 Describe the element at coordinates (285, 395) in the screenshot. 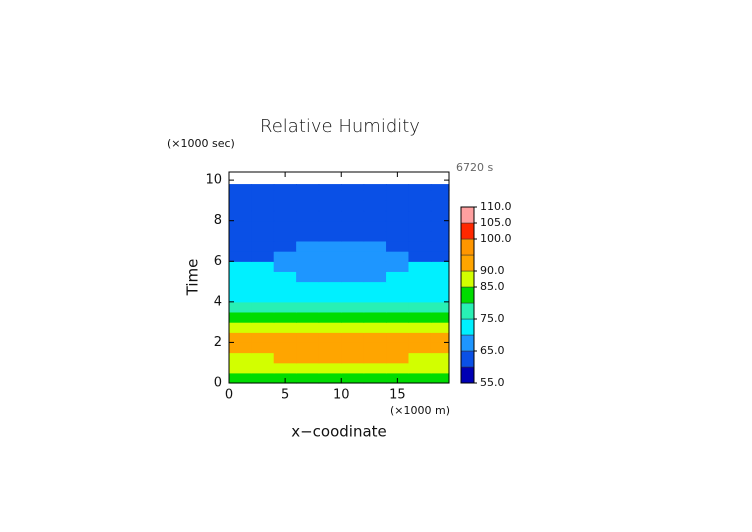

I see `x-tick-label: 5` at that location.